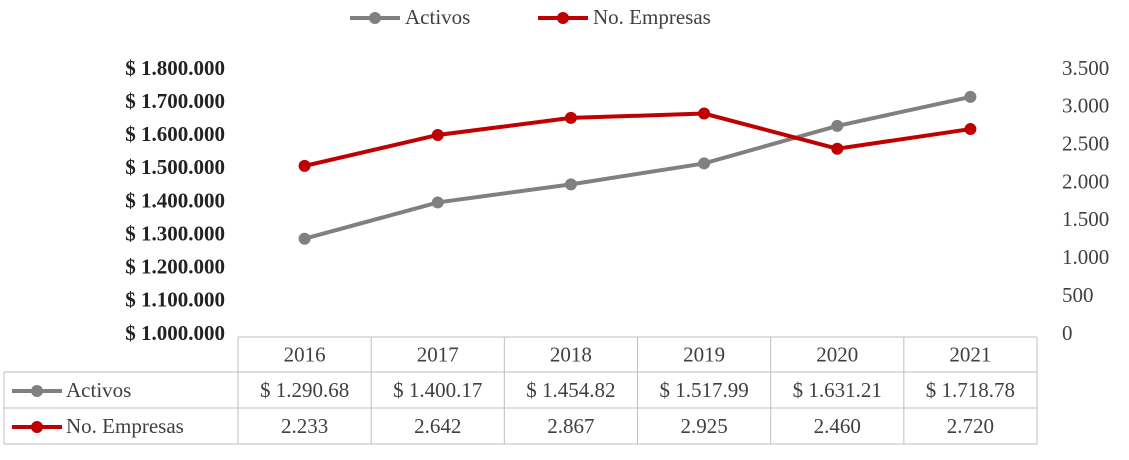  I want to click on table-cell: 2.720, so click(970, 426).